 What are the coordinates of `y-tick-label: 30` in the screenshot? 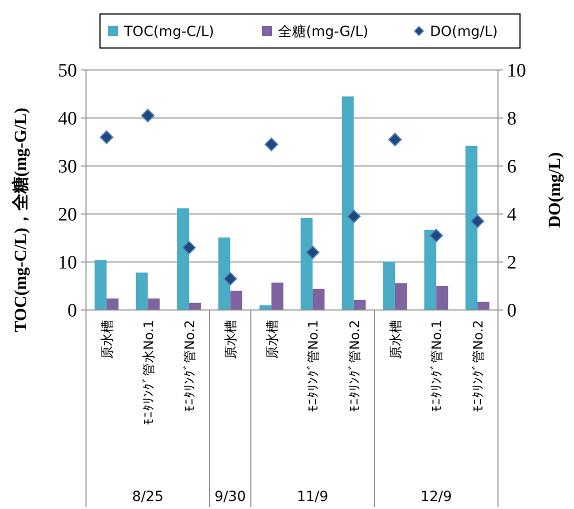 It's located at (67, 167).